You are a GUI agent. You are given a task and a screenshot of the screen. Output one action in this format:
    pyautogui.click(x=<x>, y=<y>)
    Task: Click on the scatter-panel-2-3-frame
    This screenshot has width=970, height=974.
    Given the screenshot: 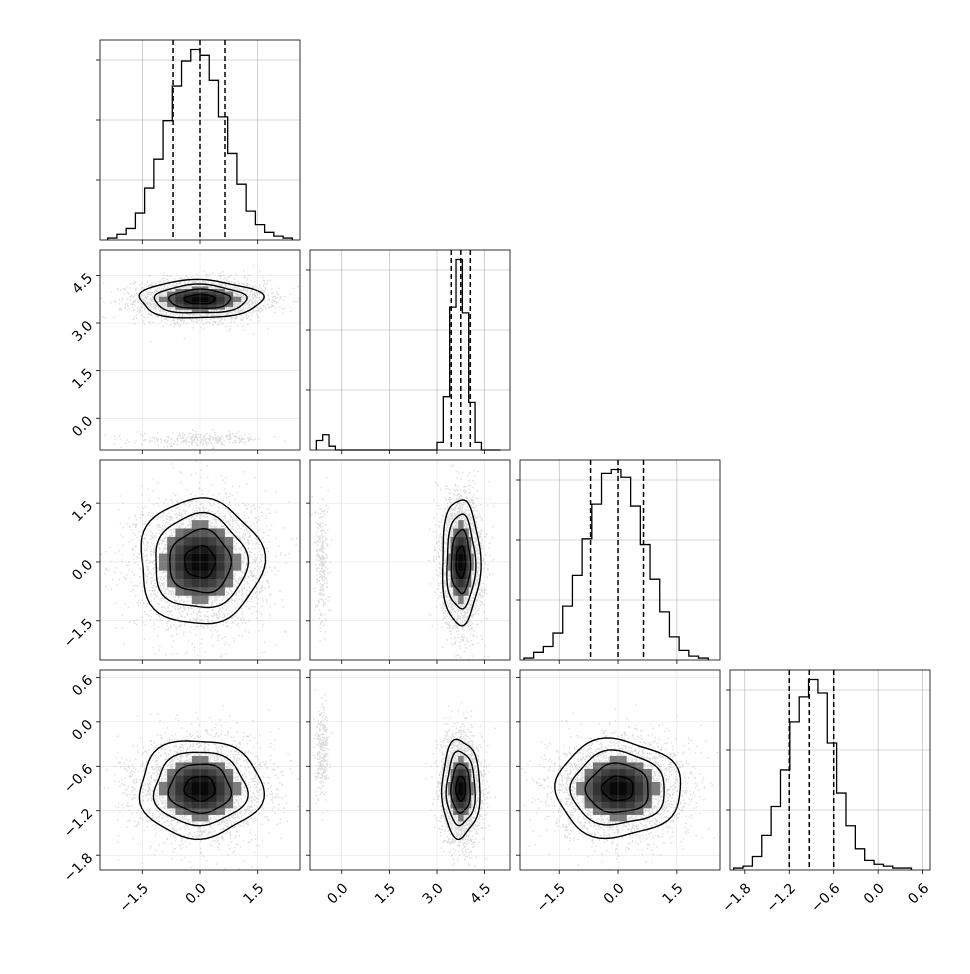 What is the action you would take?
    pyautogui.click(x=620, y=770)
    